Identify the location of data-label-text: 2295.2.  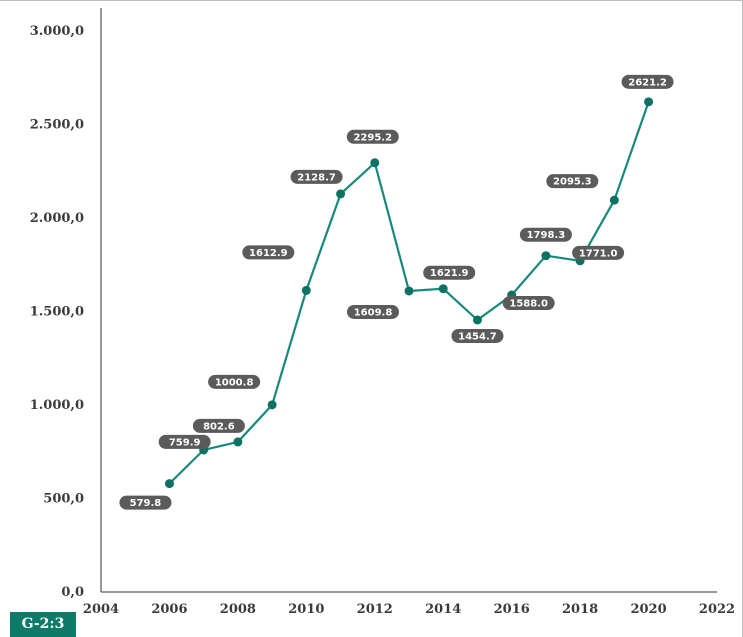
(372, 137).